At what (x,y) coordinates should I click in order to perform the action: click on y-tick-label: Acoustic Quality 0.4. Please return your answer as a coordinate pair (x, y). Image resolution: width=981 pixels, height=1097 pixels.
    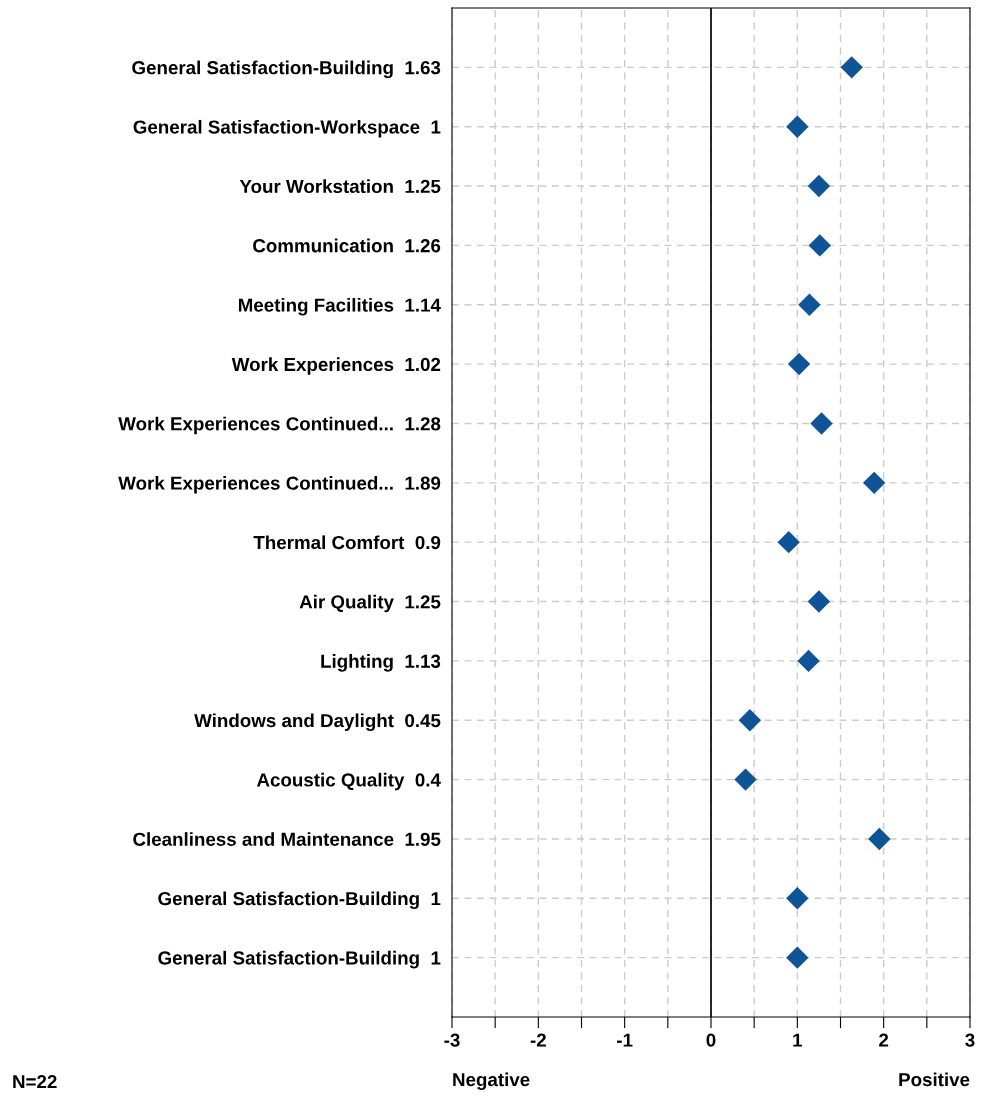
    Looking at the image, I should click on (348, 781).